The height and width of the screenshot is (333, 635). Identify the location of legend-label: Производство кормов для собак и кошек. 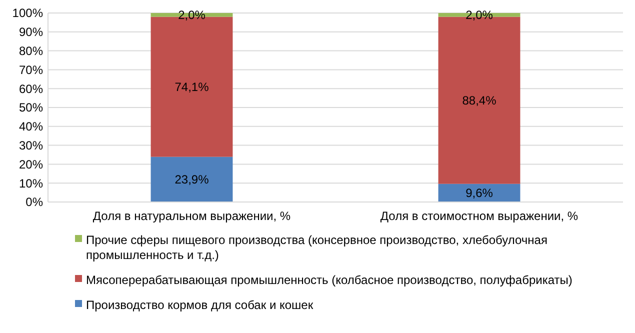
(200, 305).